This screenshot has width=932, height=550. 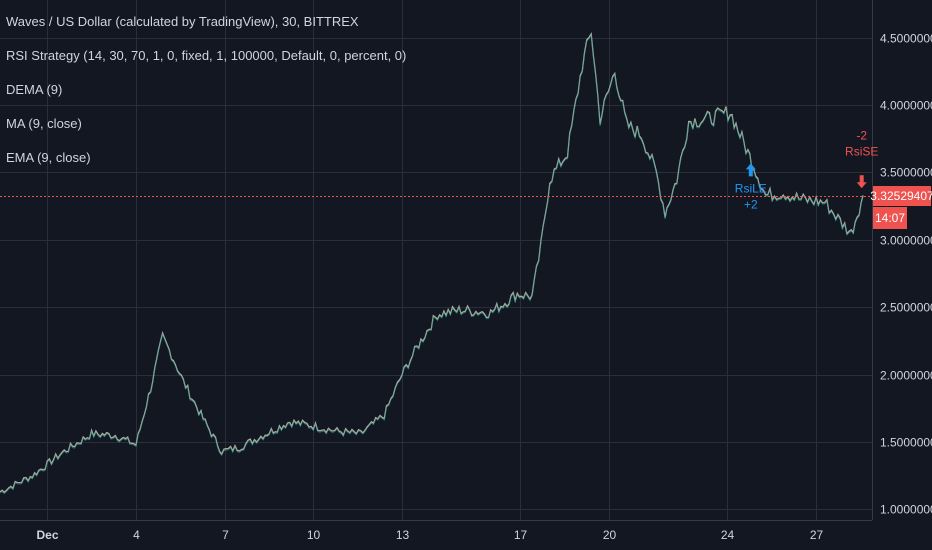 What do you see at coordinates (521, 535) in the screenshot?
I see `x-tick-label: 17` at bounding box center [521, 535].